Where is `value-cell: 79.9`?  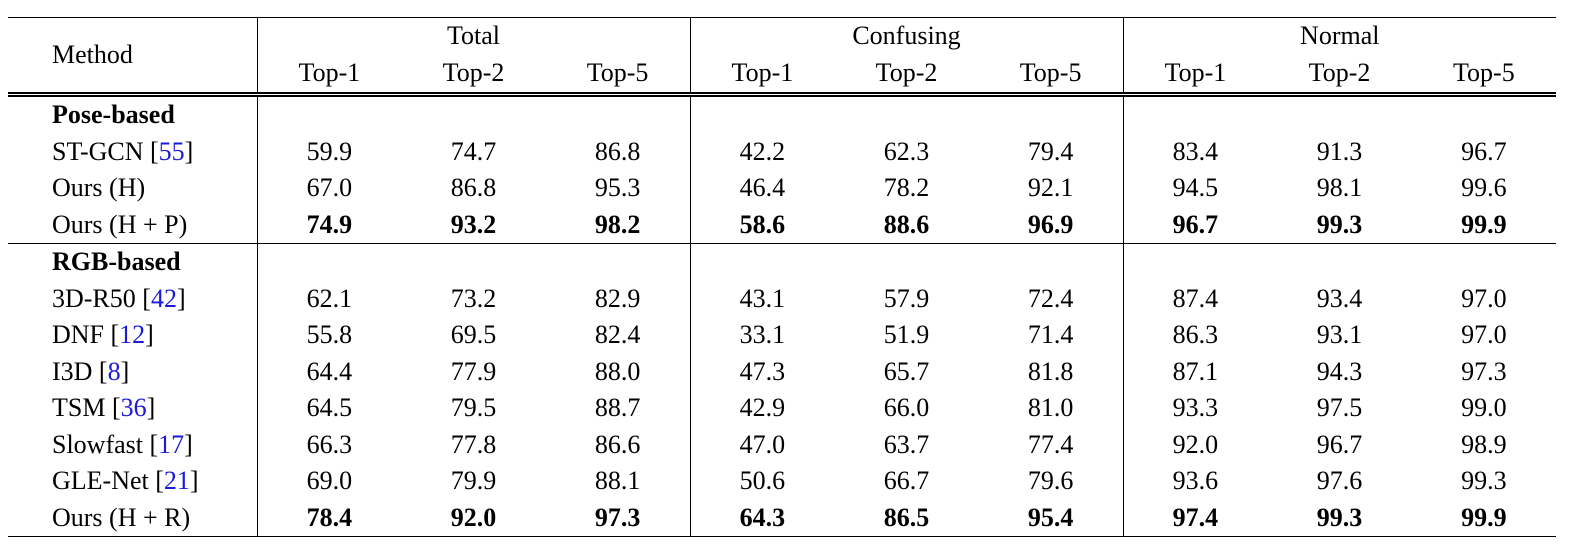 value-cell: 79.9 is located at coordinates (473, 481).